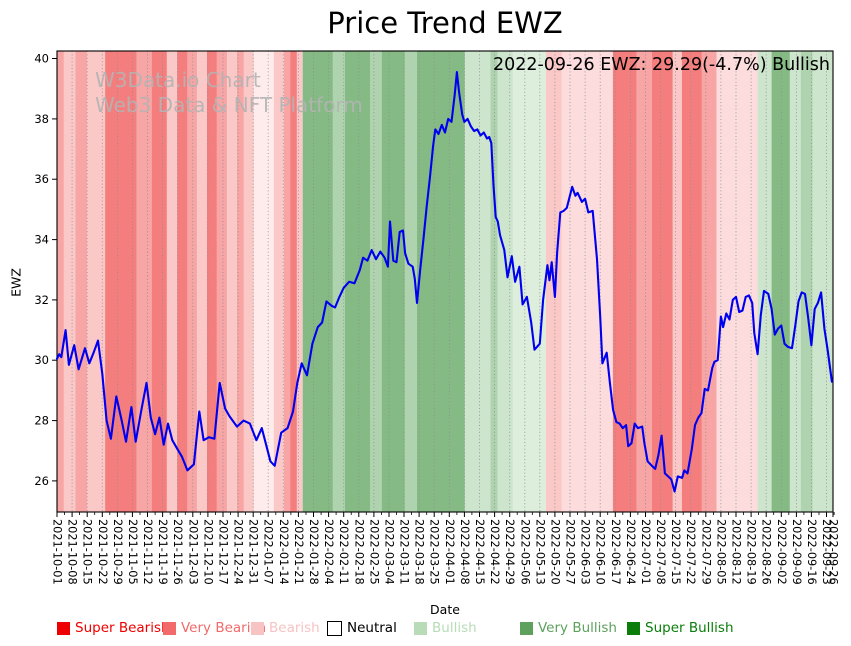  I want to click on svg-text: 2022-02-11, so click(343, 552).